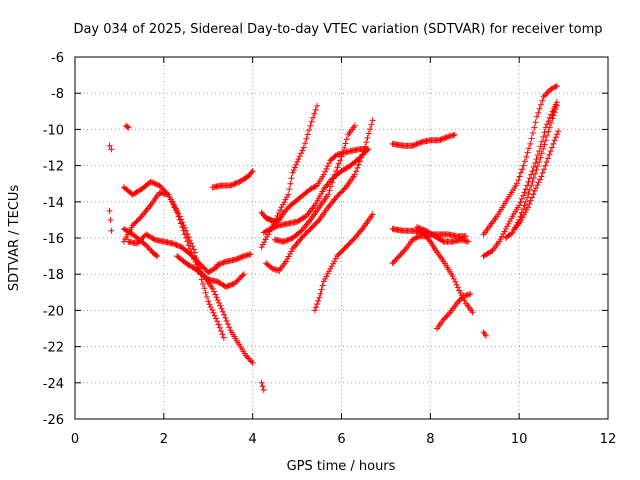 The height and width of the screenshot is (480, 640). What do you see at coordinates (53, 420) in the screenshot?
I see `y-tick-label: -26` at bounding box center [53, 420].